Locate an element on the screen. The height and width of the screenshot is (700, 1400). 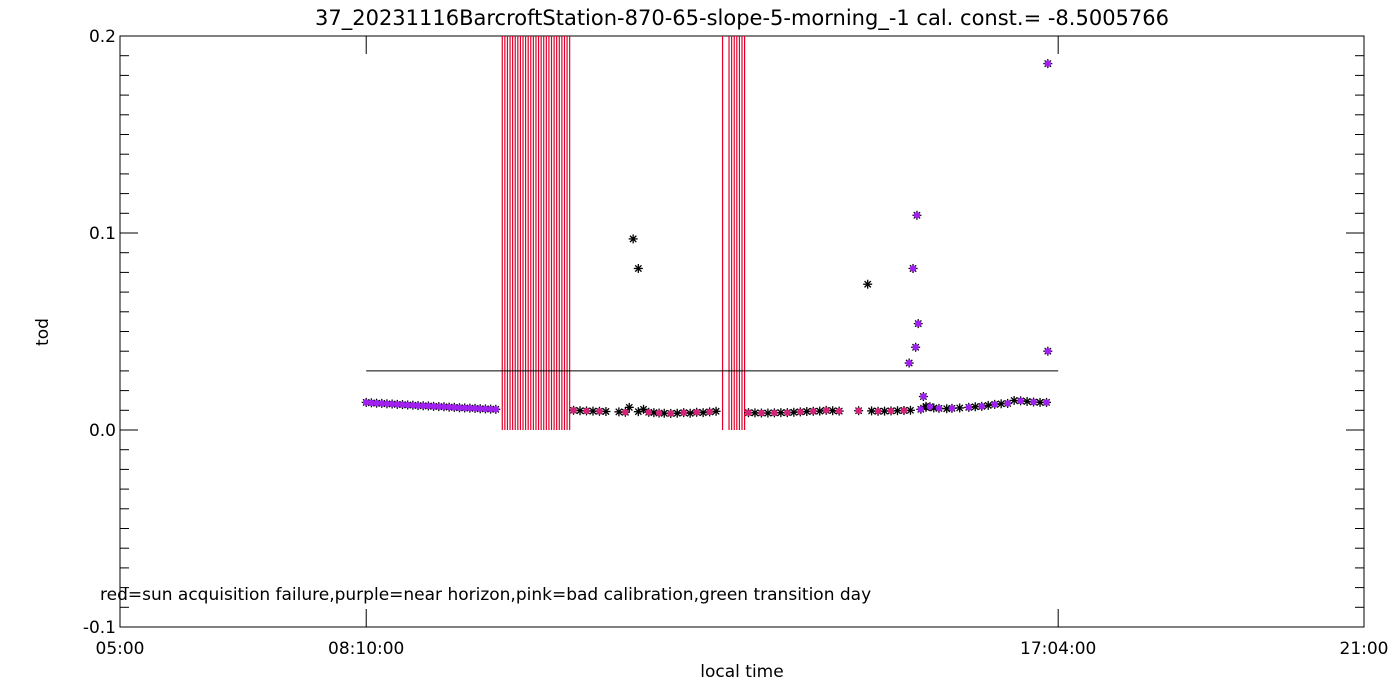
sun-failure-lines is located at coordinates (623, 233).